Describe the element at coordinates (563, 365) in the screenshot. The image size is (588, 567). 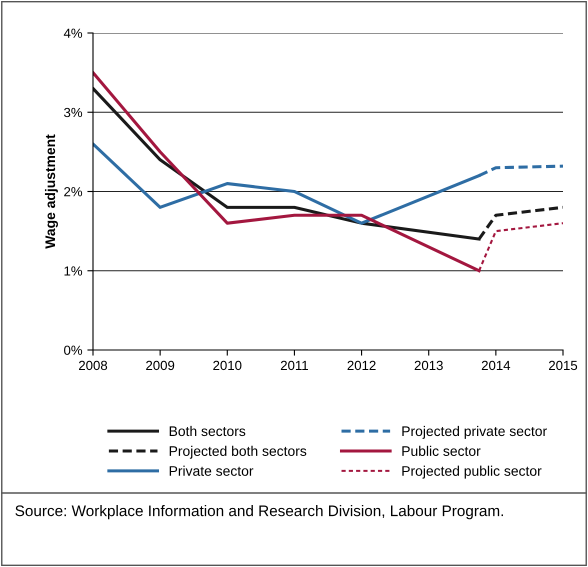
I see `x-tick-label: 2015` at that location.